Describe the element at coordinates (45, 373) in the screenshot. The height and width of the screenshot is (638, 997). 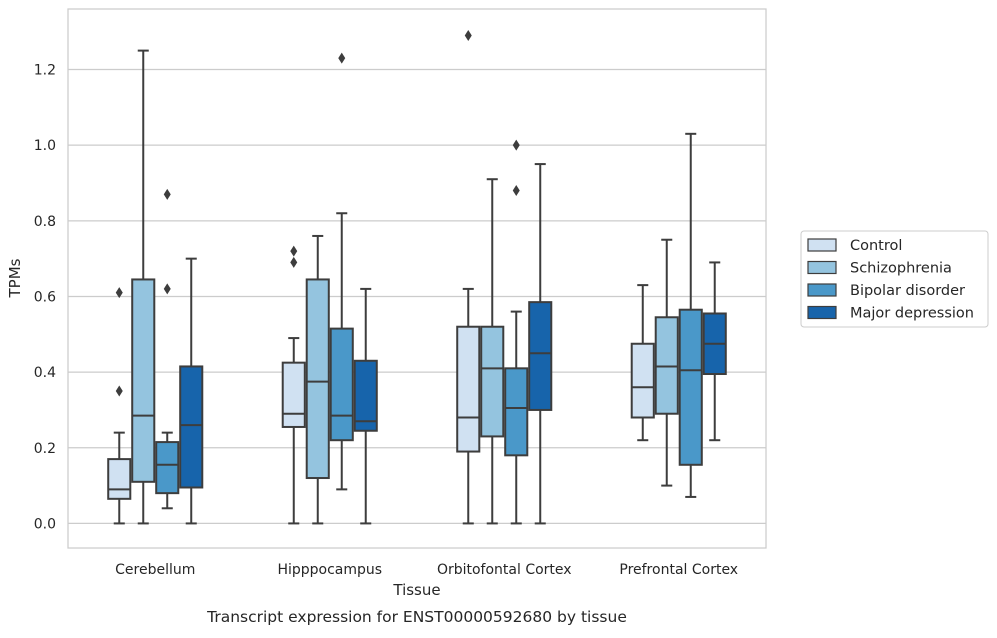
I see `y-tick-label: 0.4` at that location.